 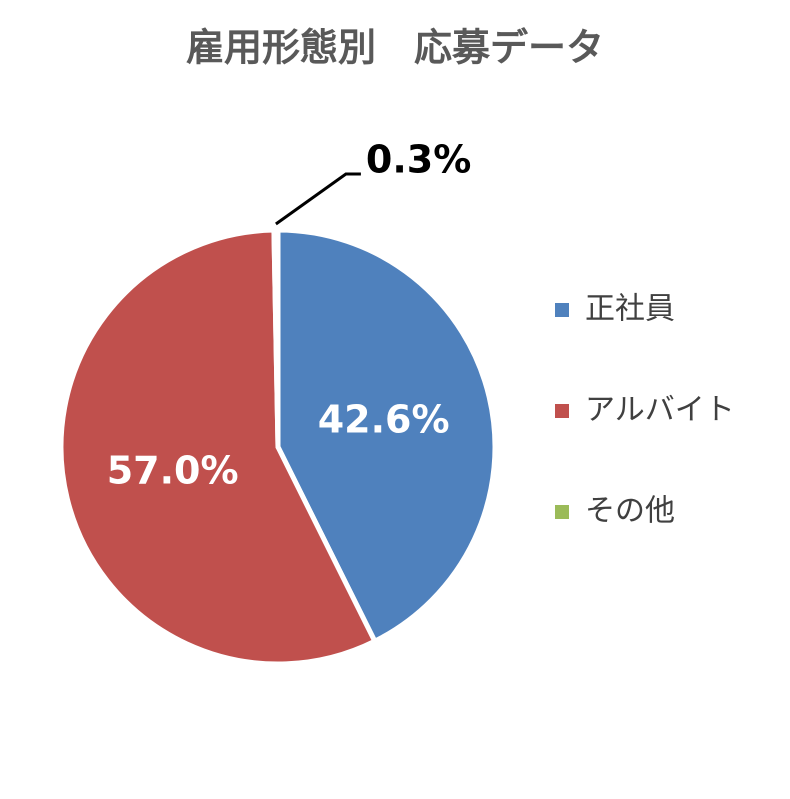 I want to click on legend-label: アルバイト, so click(x=660, y=410).